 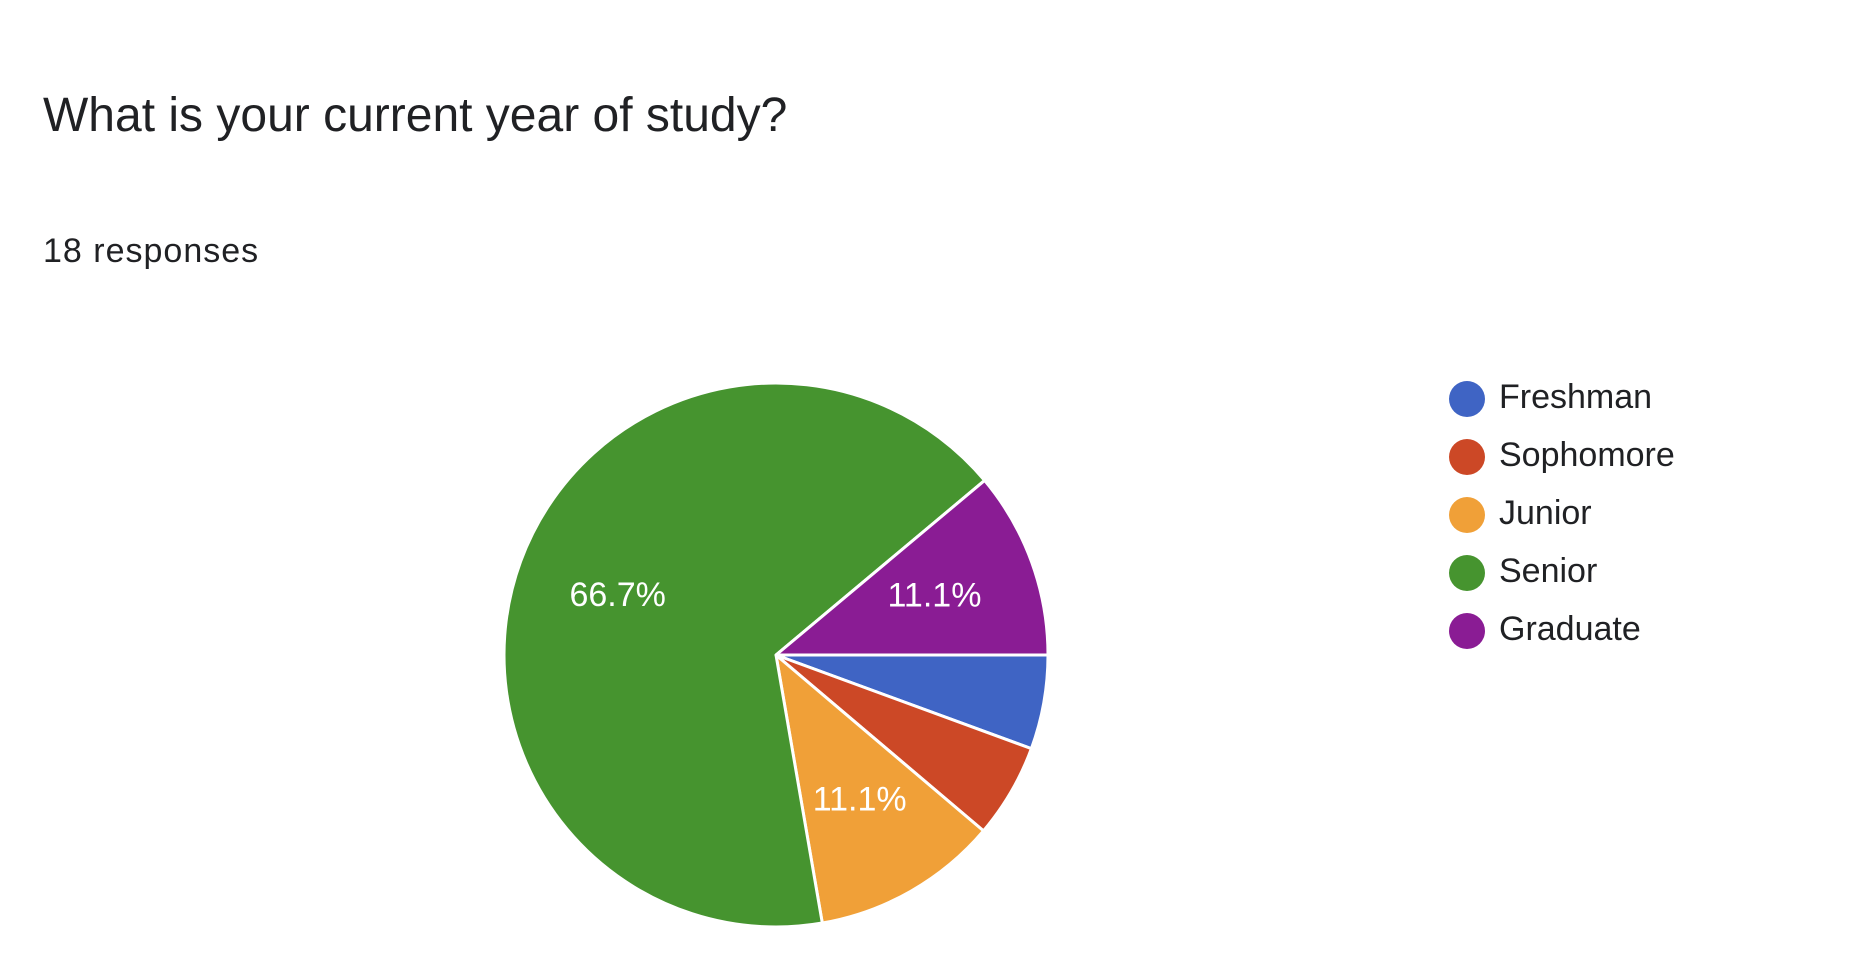 I want to click on legend-item-freshman: Freshman, so click(x=1550, y=397).